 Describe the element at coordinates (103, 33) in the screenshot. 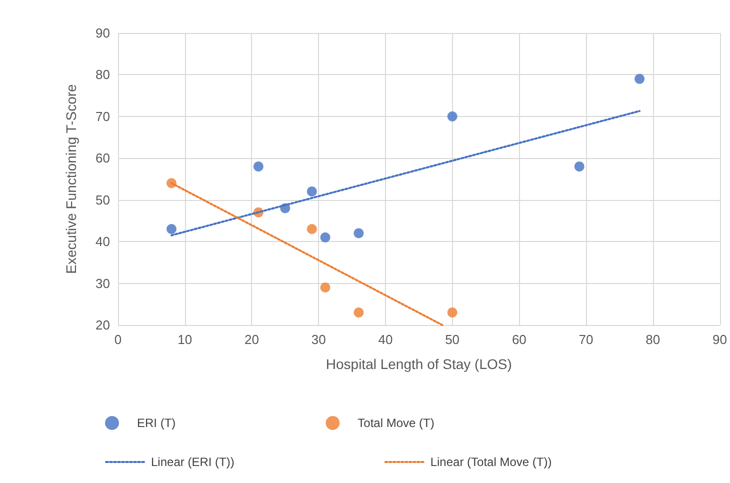

I see `y-tick-label: 90` at that location.